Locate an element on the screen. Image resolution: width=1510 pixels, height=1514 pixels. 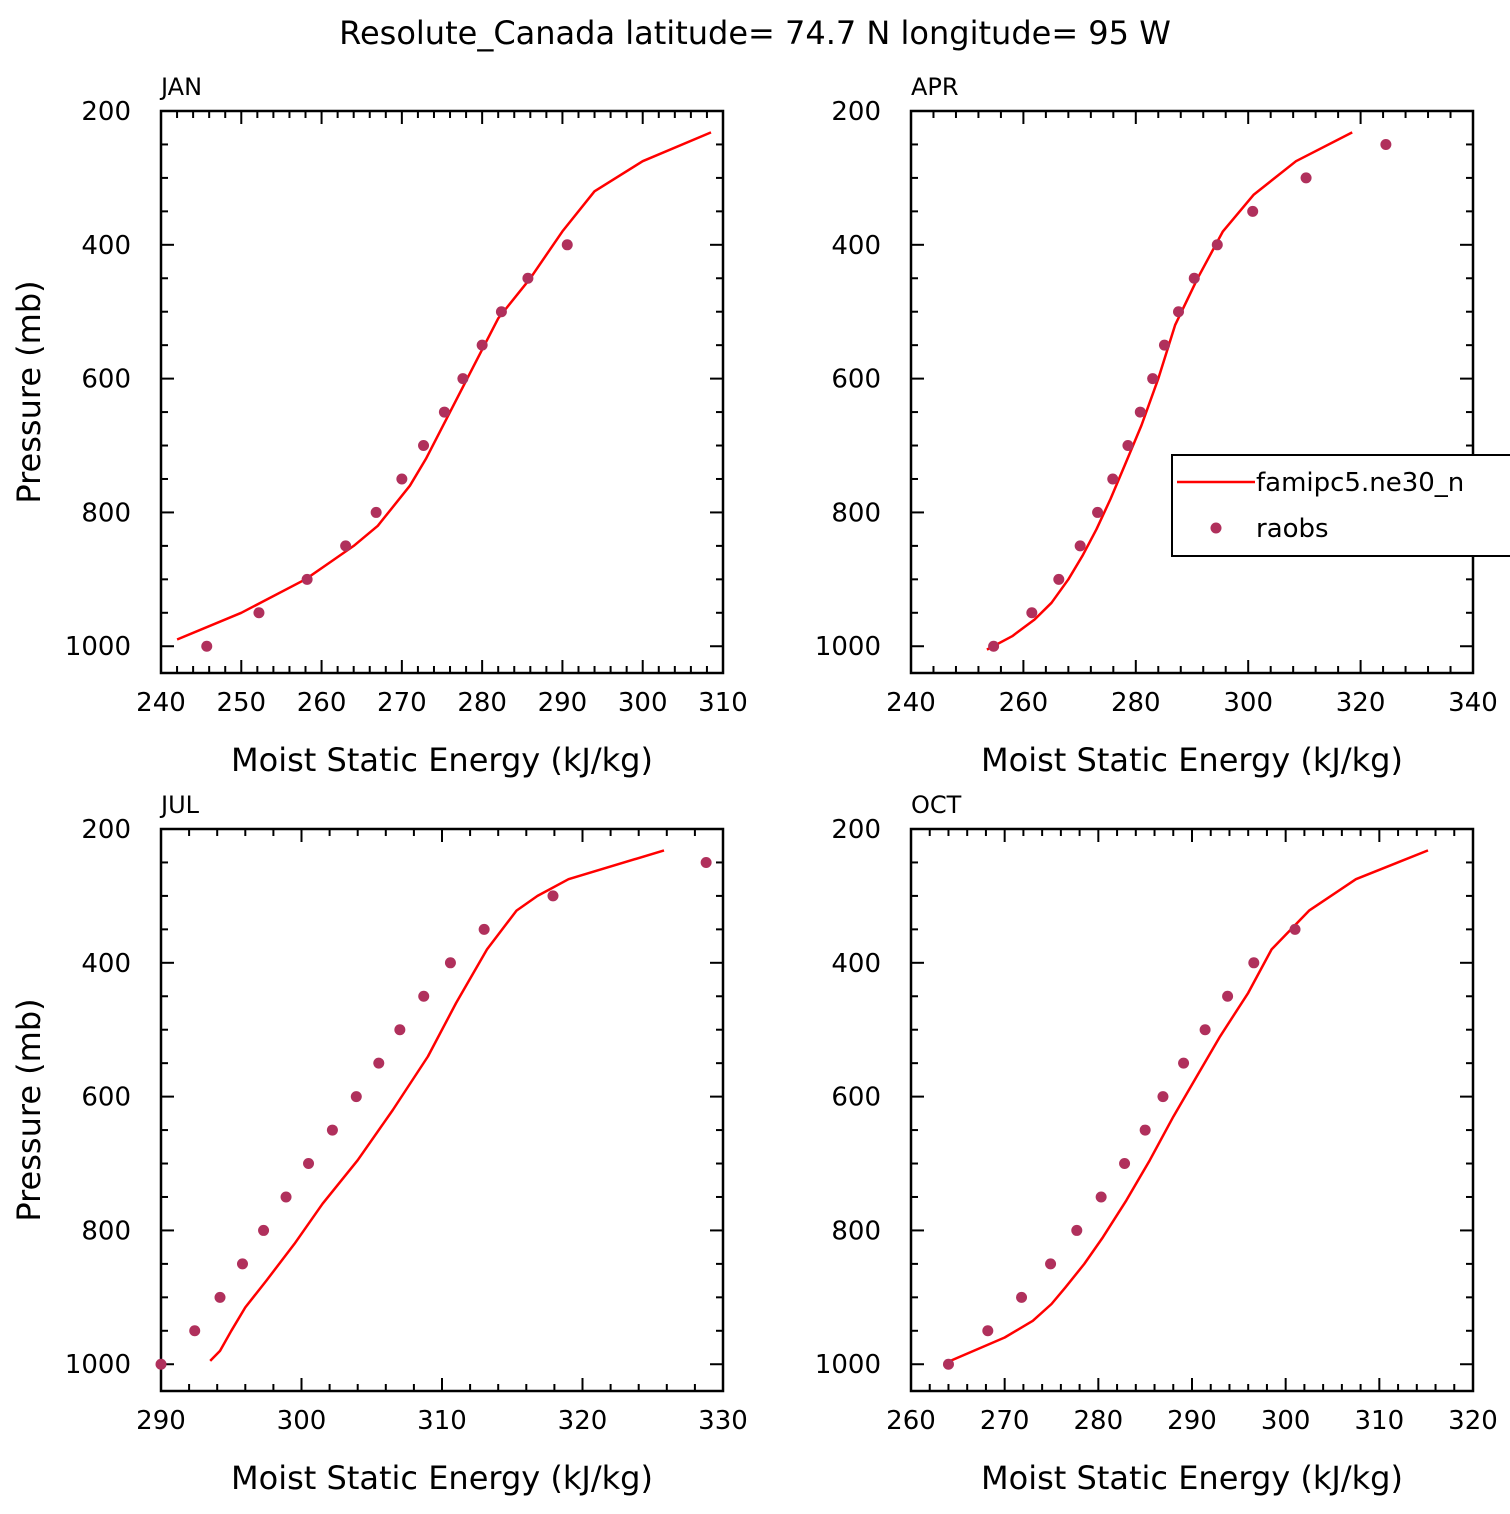
x-tick-label: 330 is located at coordinates (723, 1421).